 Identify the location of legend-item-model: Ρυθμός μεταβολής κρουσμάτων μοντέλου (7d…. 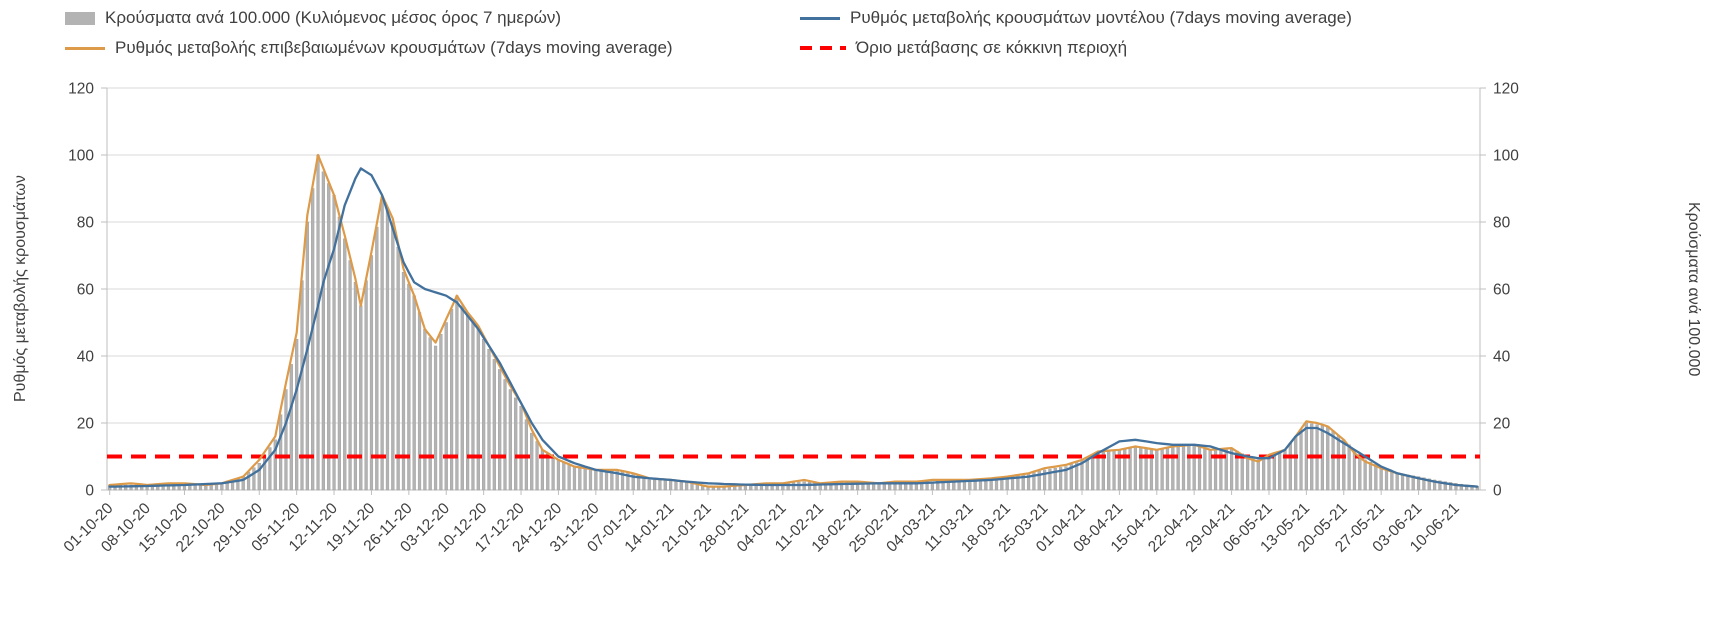
(1076, 18).